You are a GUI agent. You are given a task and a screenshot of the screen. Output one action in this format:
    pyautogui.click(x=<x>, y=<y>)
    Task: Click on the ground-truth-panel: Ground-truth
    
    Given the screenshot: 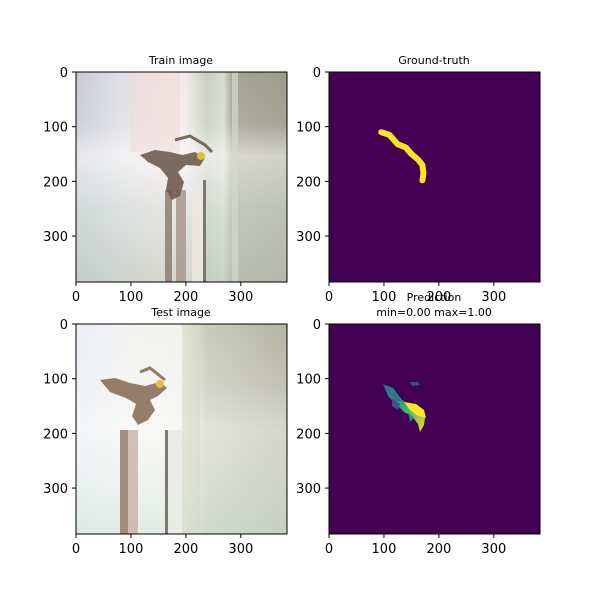 What is the action you would take?
    pyautogui.click(x=434, y=168)
    